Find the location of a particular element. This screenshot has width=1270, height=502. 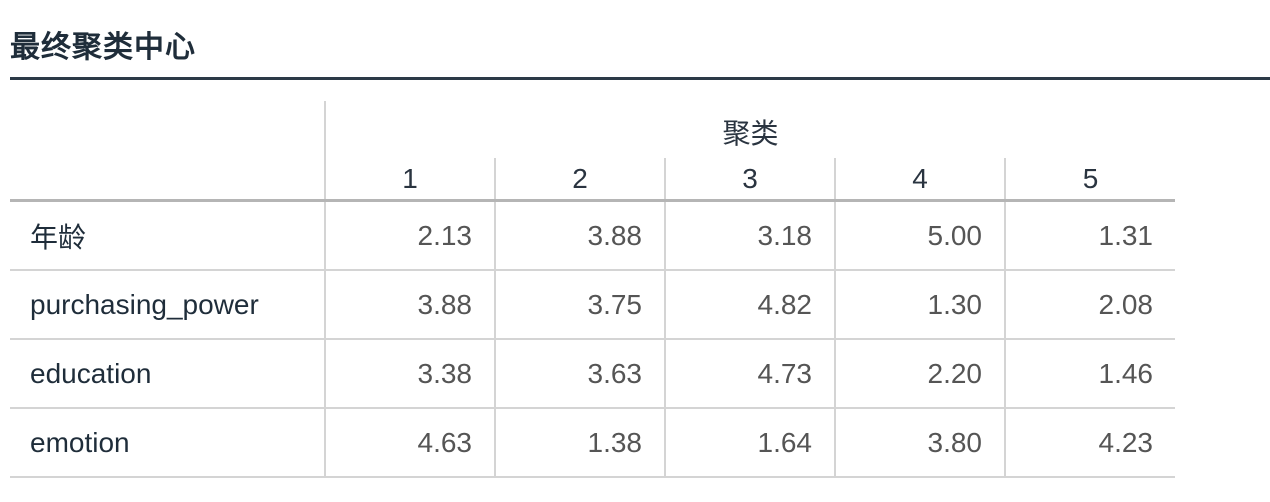

table-cell: 3.80 is located at coordinates (919, 442).